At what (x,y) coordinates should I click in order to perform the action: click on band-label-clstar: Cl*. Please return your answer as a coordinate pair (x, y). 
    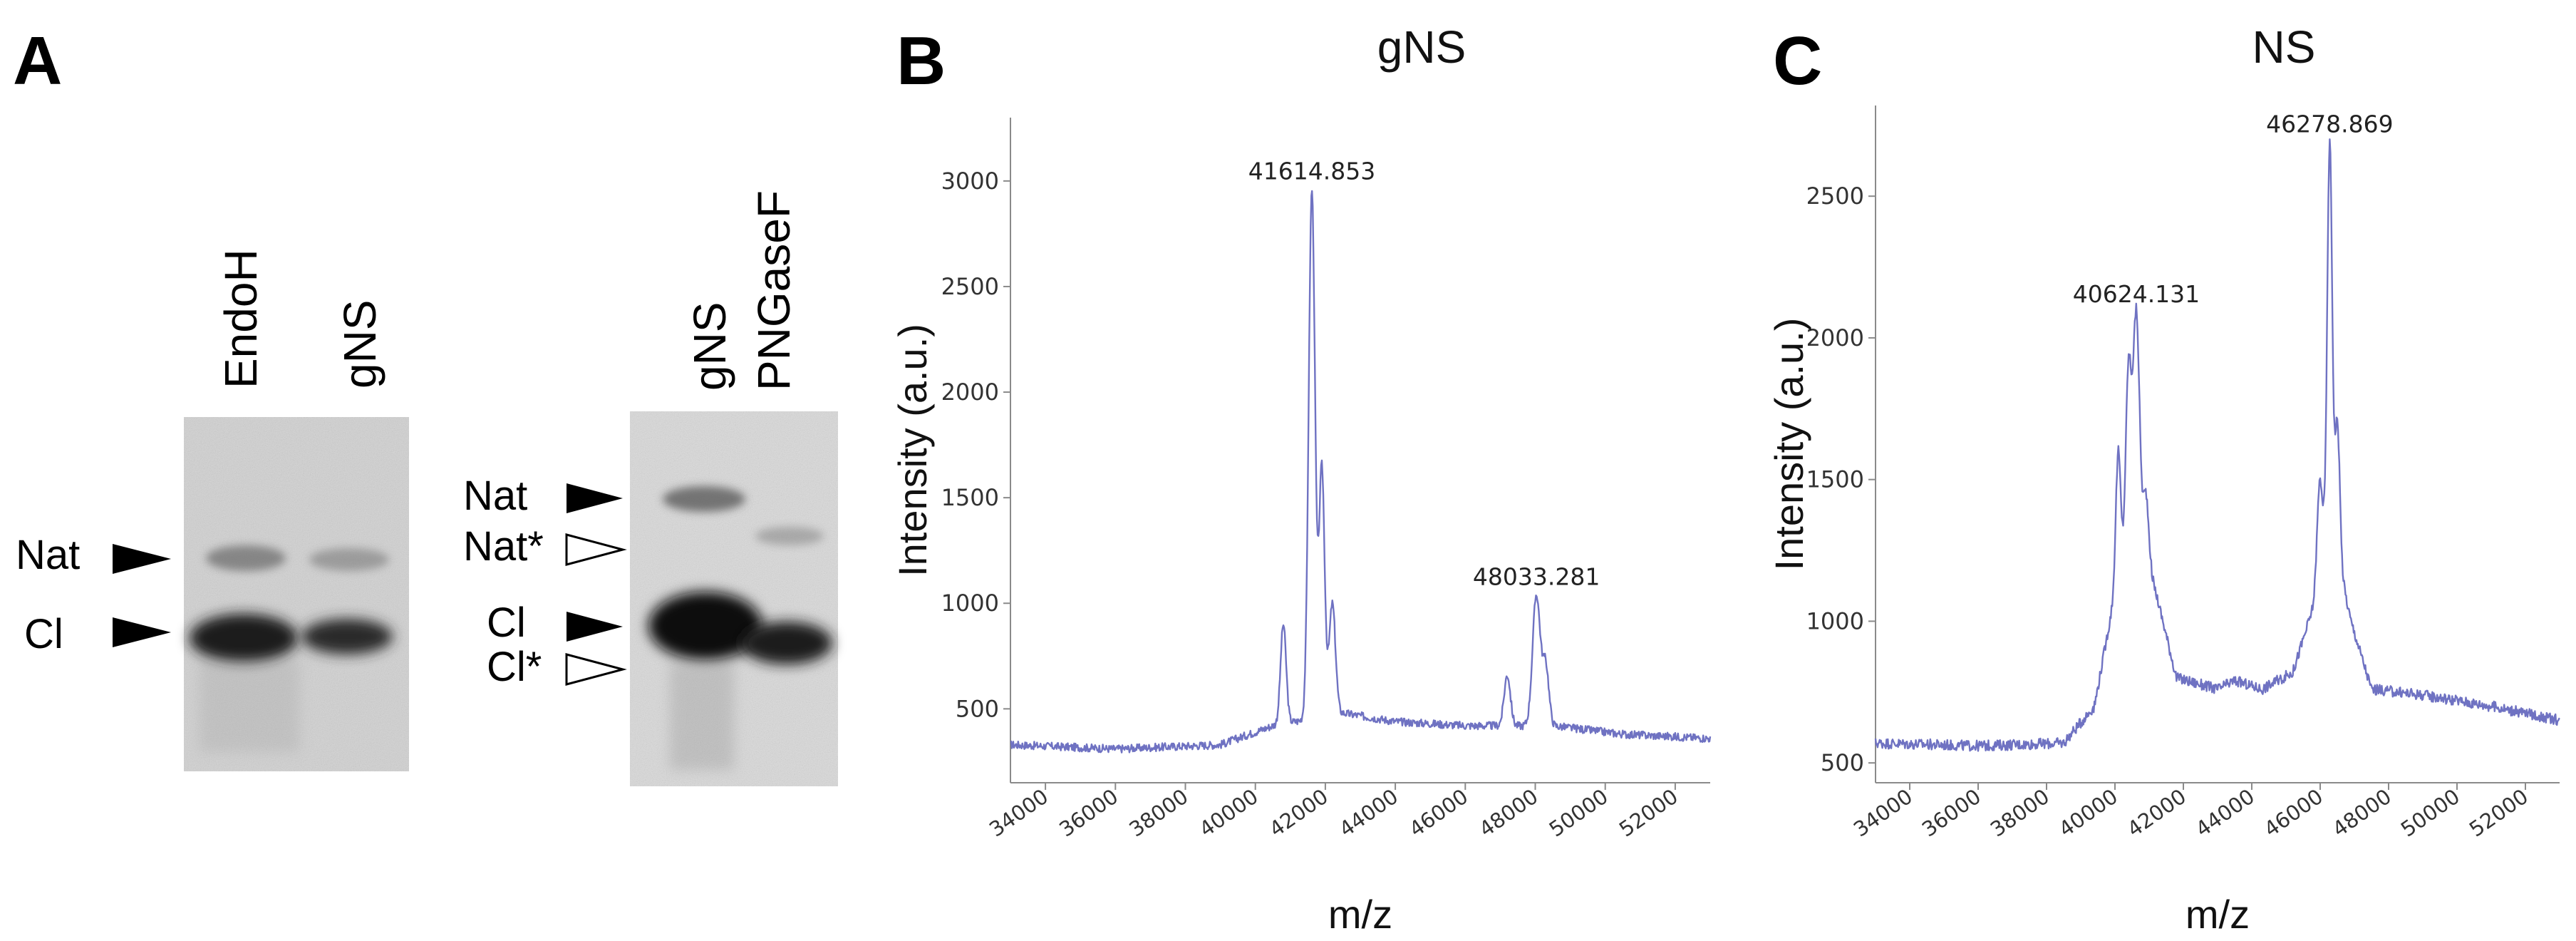
    Looking at the image, I should click on (515, 667).